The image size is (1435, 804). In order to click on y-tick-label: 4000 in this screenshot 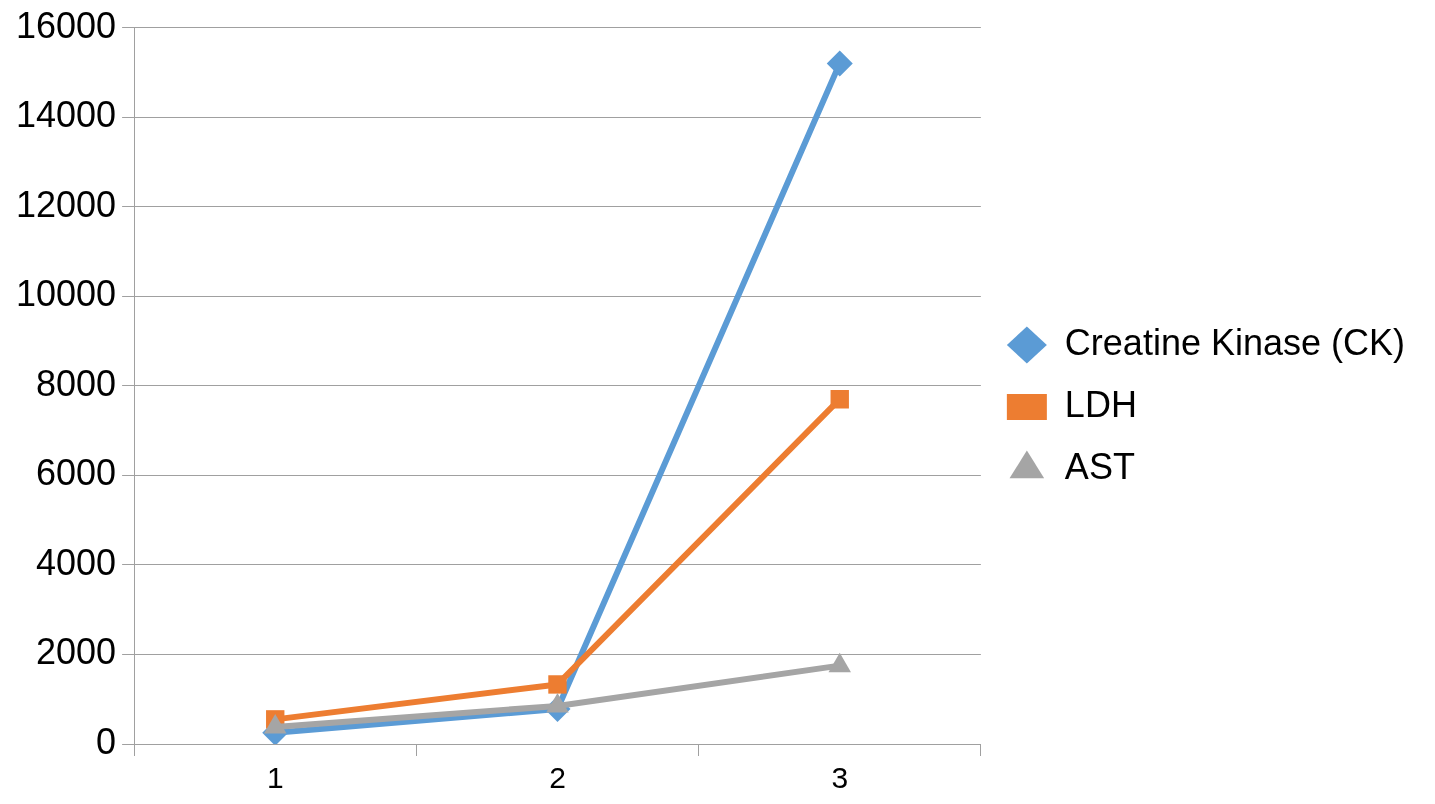, I will do `click(76, 562)`.